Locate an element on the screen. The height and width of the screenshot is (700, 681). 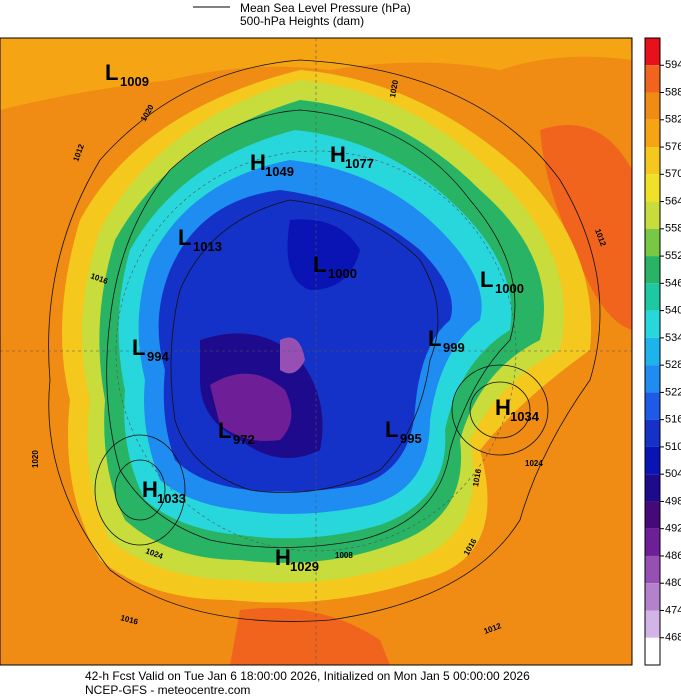
center-value: 1077 is located at coordinates (359, 163).